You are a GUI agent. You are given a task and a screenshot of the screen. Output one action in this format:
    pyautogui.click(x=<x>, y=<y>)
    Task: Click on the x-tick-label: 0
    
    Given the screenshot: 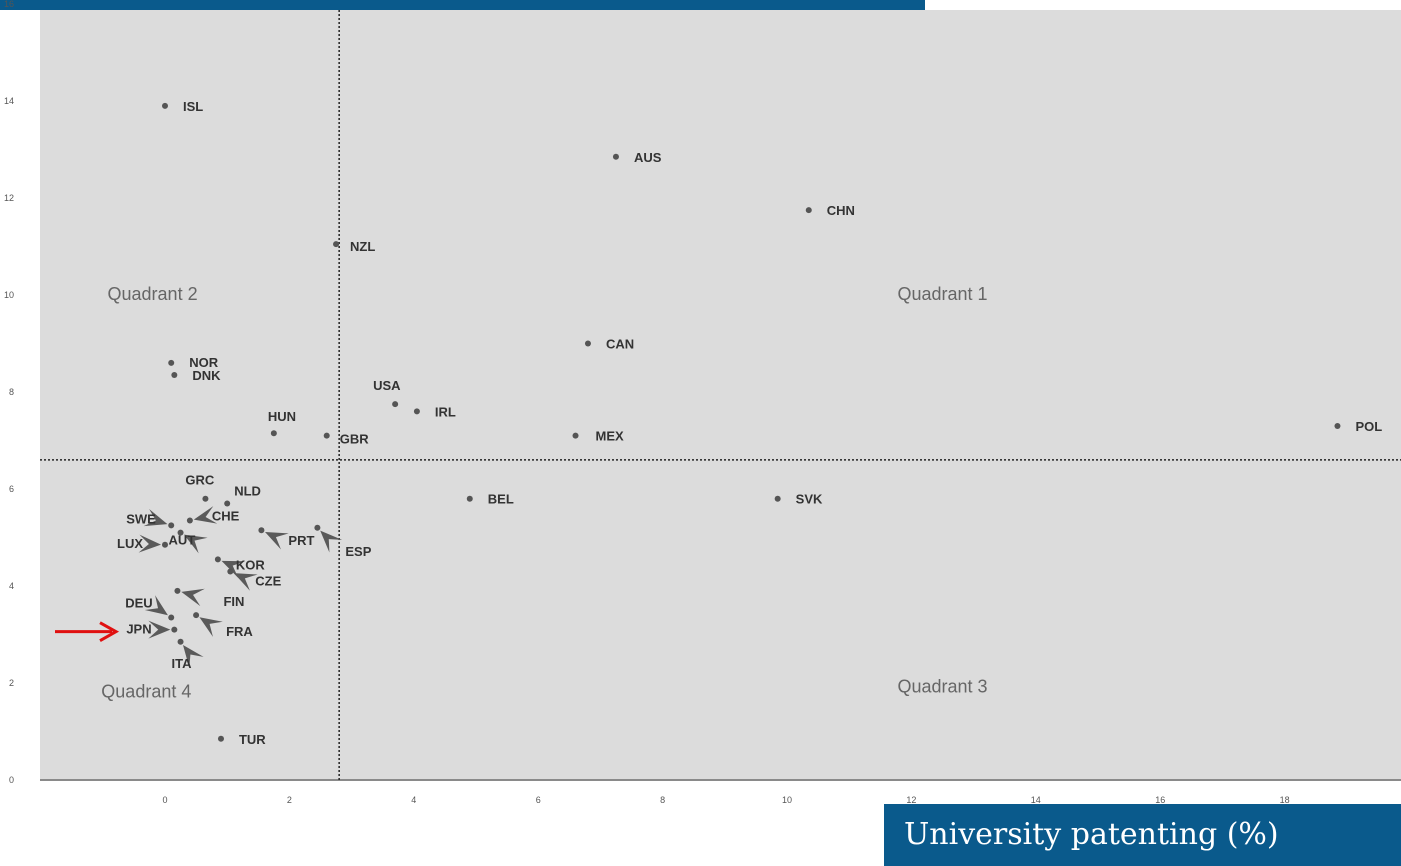 What is the action you would take?
    pyautogui.click(x=164, y=800)
    